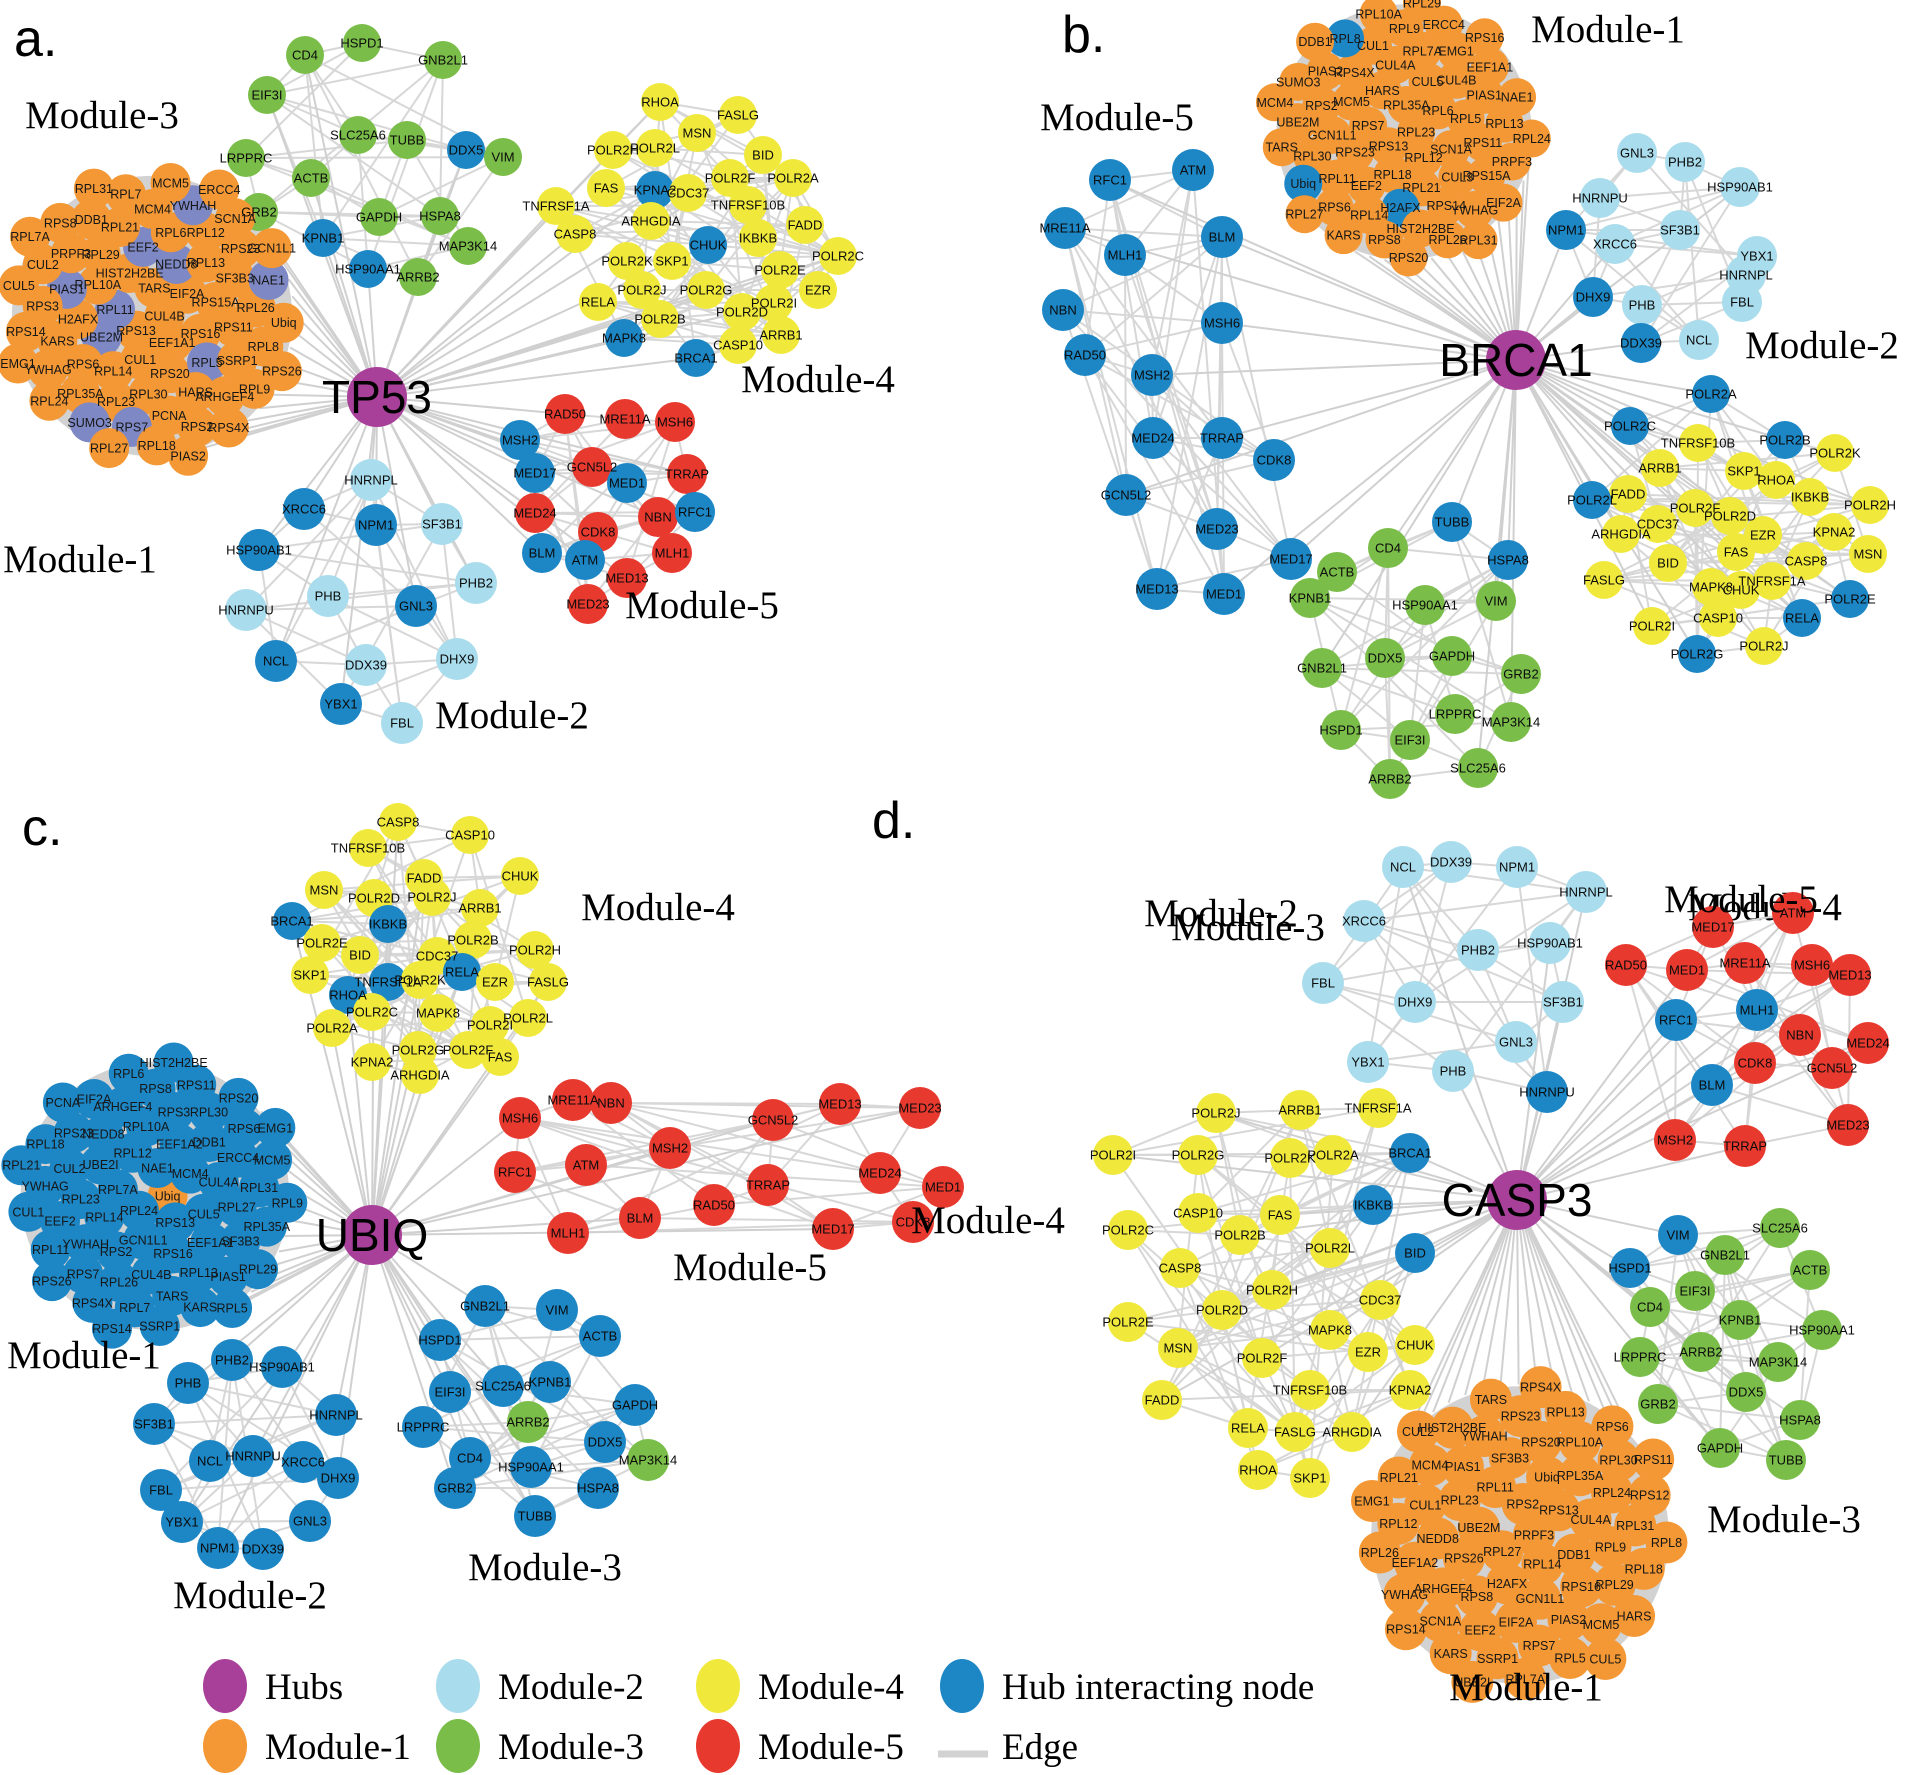 The height and width of the screenshot is (1775, 1923). I want to click on node-label-POLR2I: POLR2I, so click(774, 303).